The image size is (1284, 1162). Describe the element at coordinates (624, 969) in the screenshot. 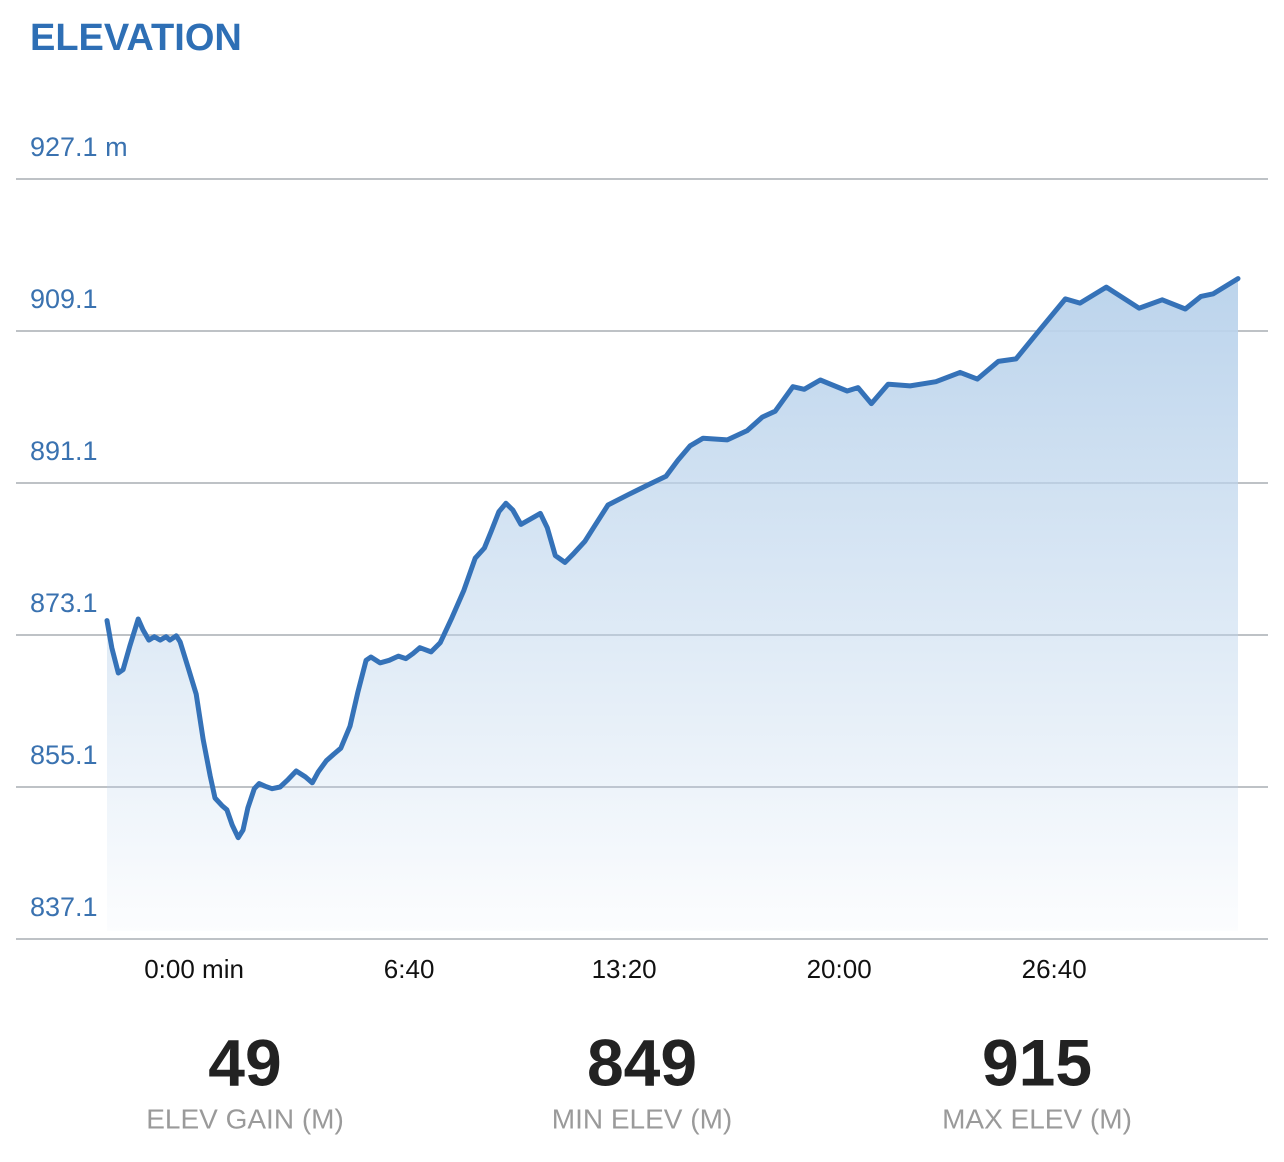

I see `x-tick-label: 13:20` at that location.